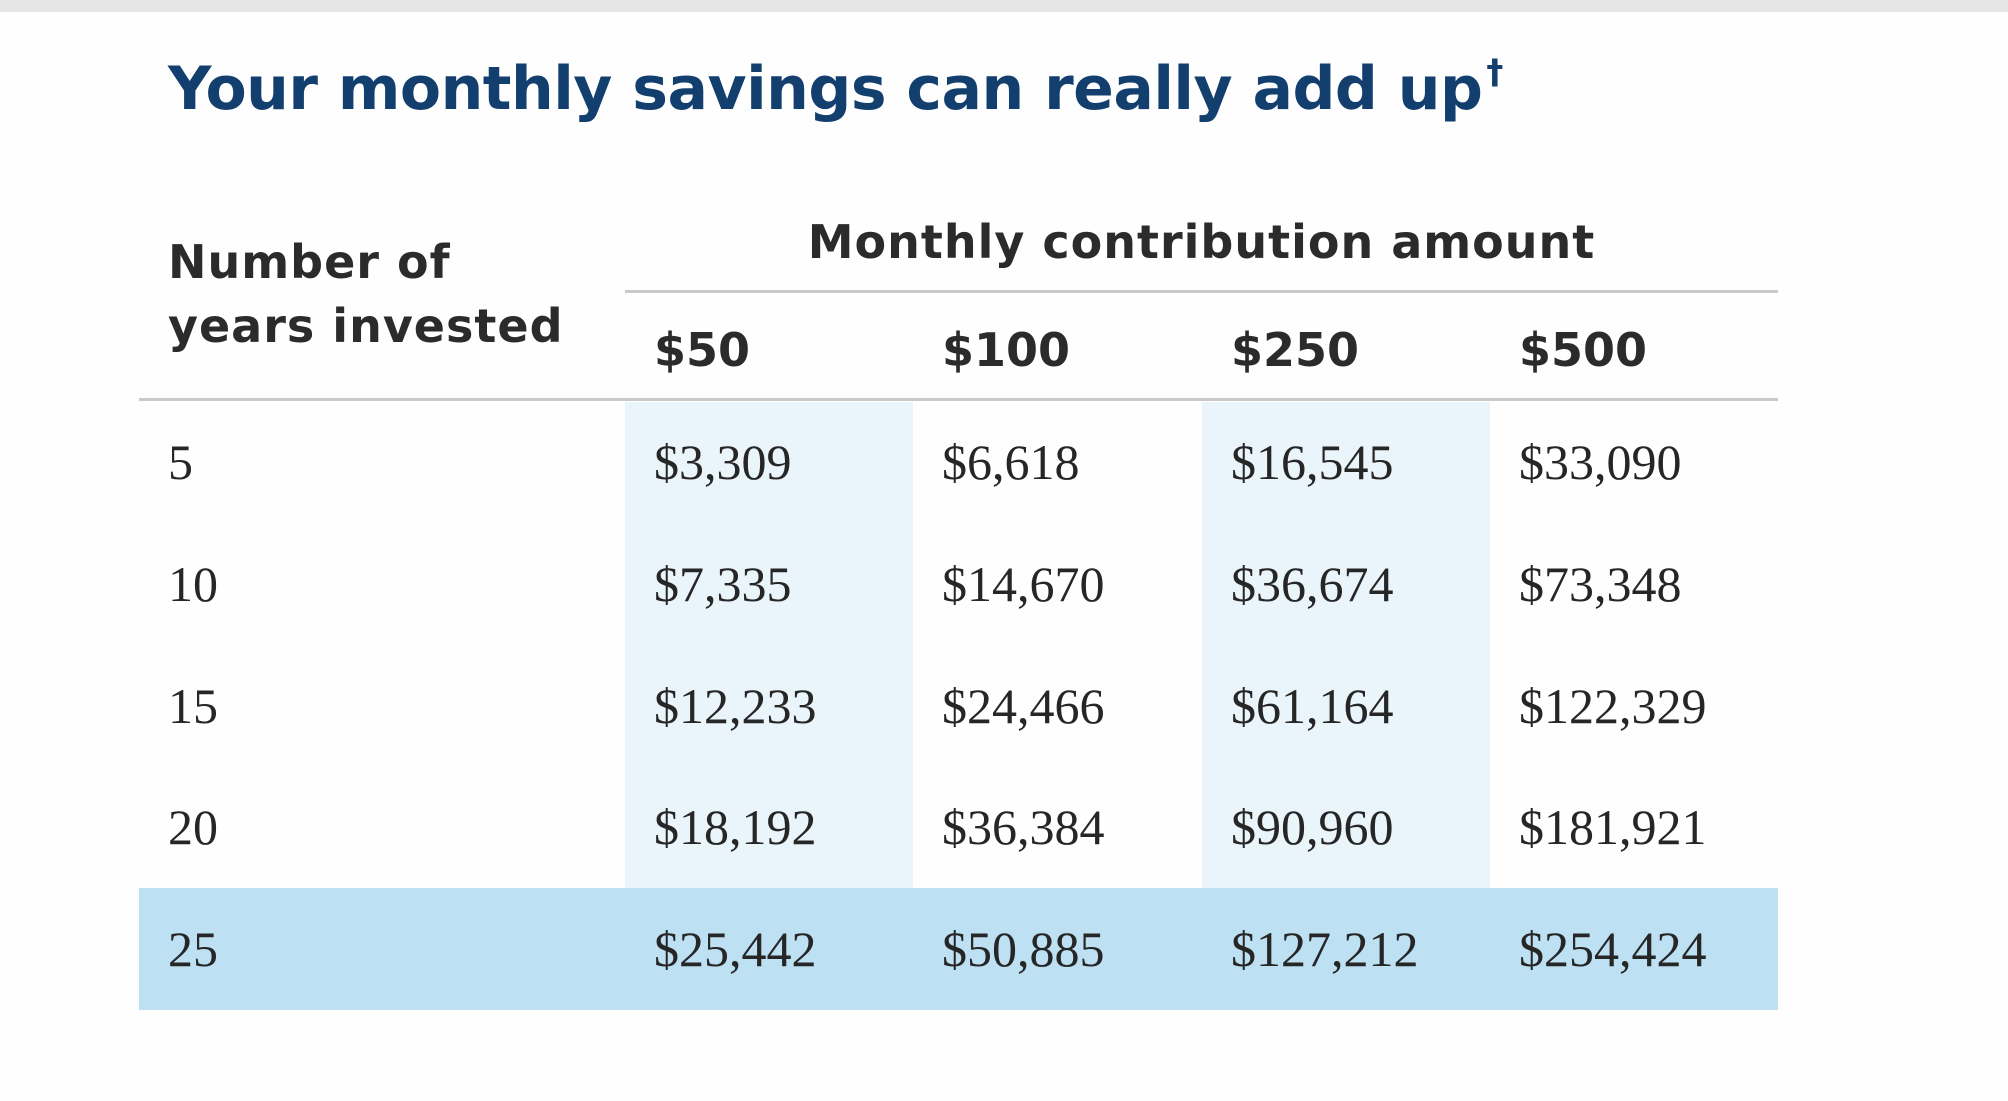 This screenshot has width=2008, height=1101. What do you see at coordinates (193, 949) in the screenshot?
I see `years-cell: 25` at bounding box center [193, 949].